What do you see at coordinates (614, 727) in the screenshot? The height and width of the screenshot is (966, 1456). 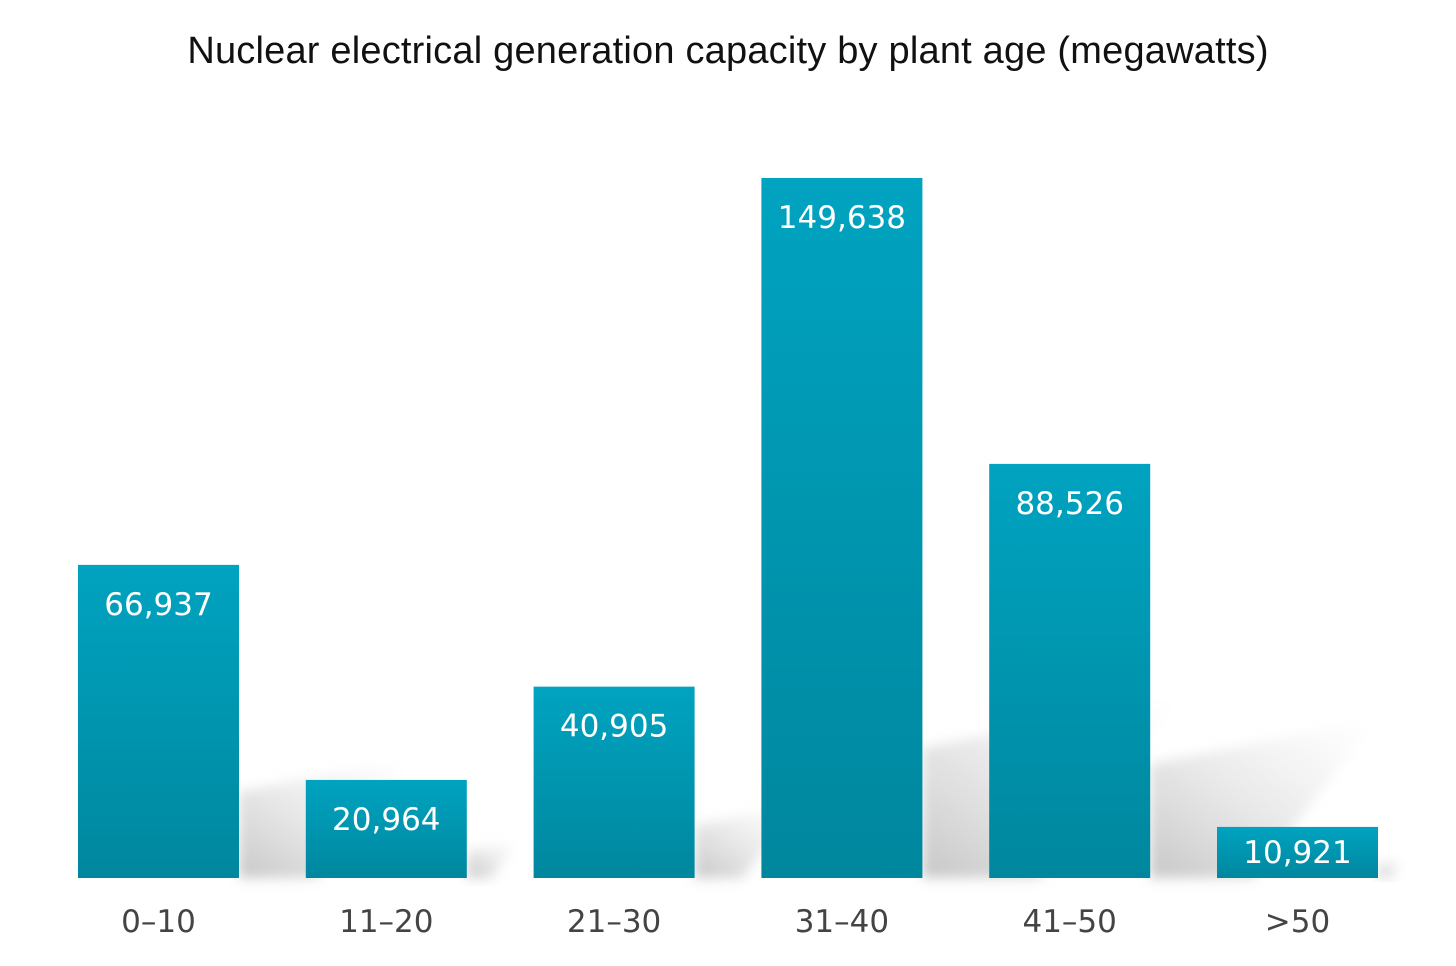 I see `value-label: 40,905` at bounding box center [614, 727].